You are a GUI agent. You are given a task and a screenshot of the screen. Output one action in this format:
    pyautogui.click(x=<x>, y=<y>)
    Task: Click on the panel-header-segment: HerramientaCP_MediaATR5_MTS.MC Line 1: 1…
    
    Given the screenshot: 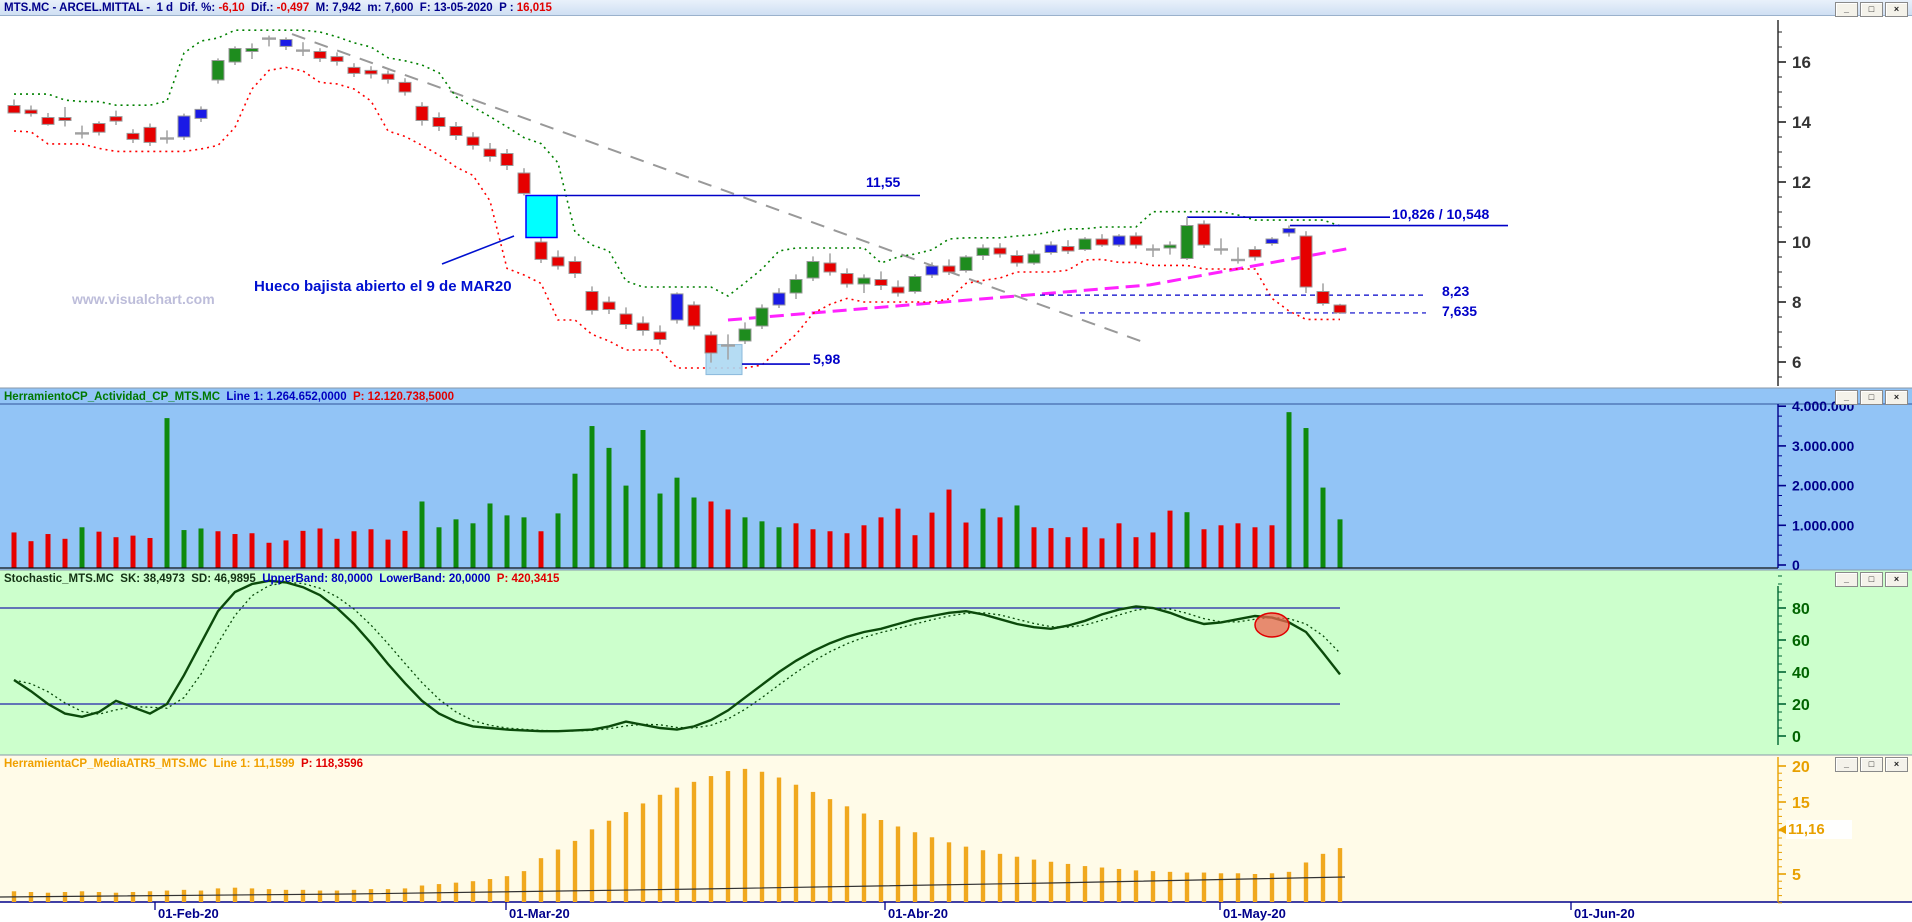 What is the action you would take?
    pyautogui.click(x=152, y=764)
    